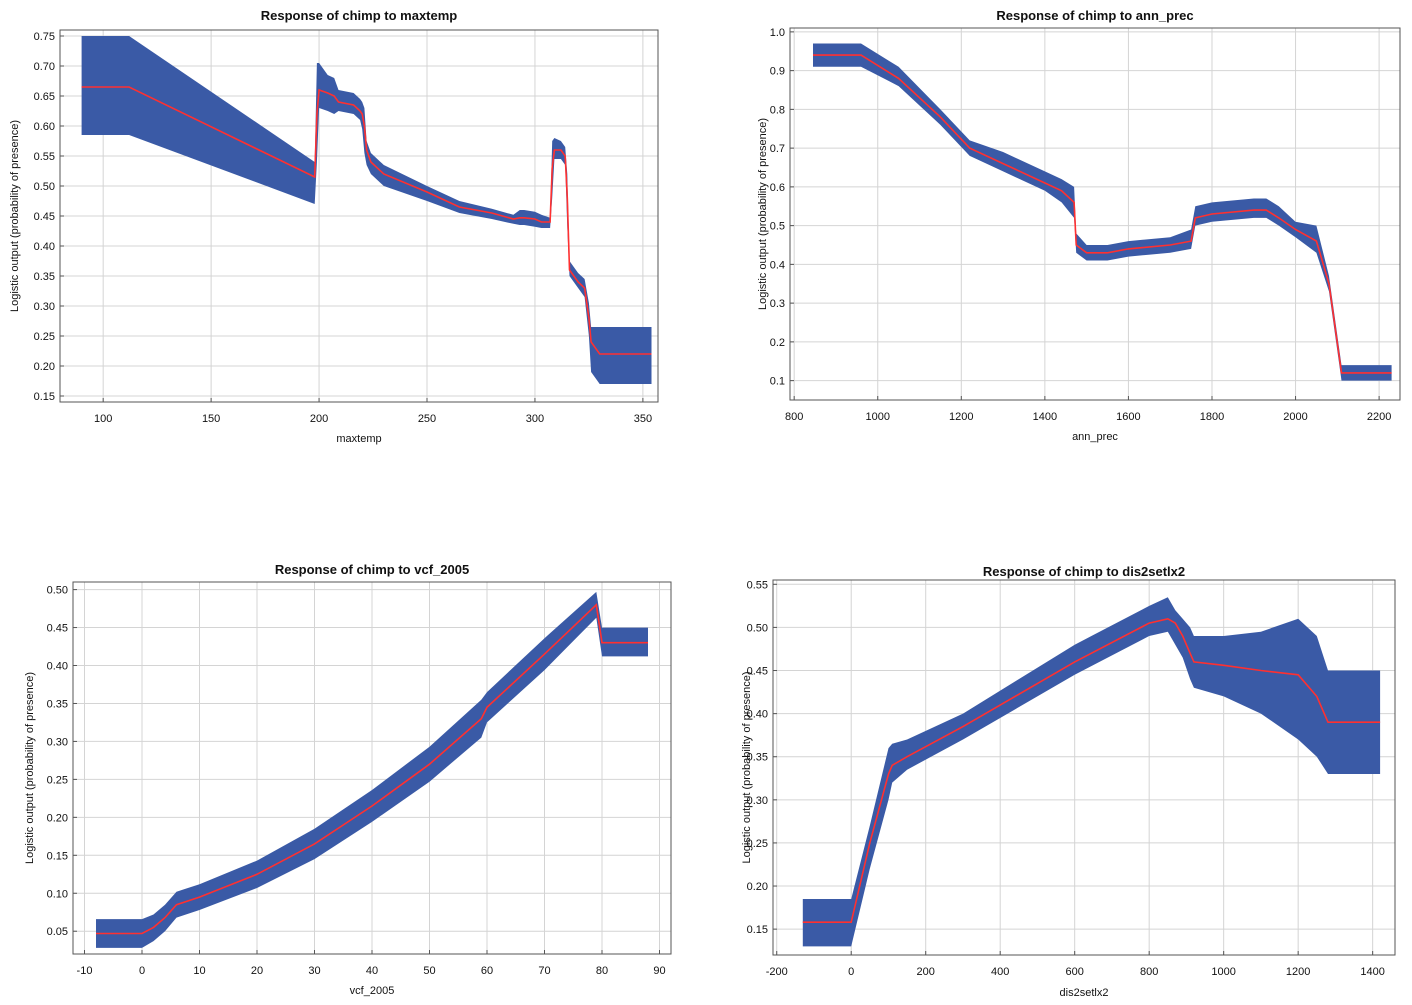  What do you see at coordinates (1379, 417) in the screenshot?
I see `x-tick-label: 2200` at bounding box center [1379, 417].